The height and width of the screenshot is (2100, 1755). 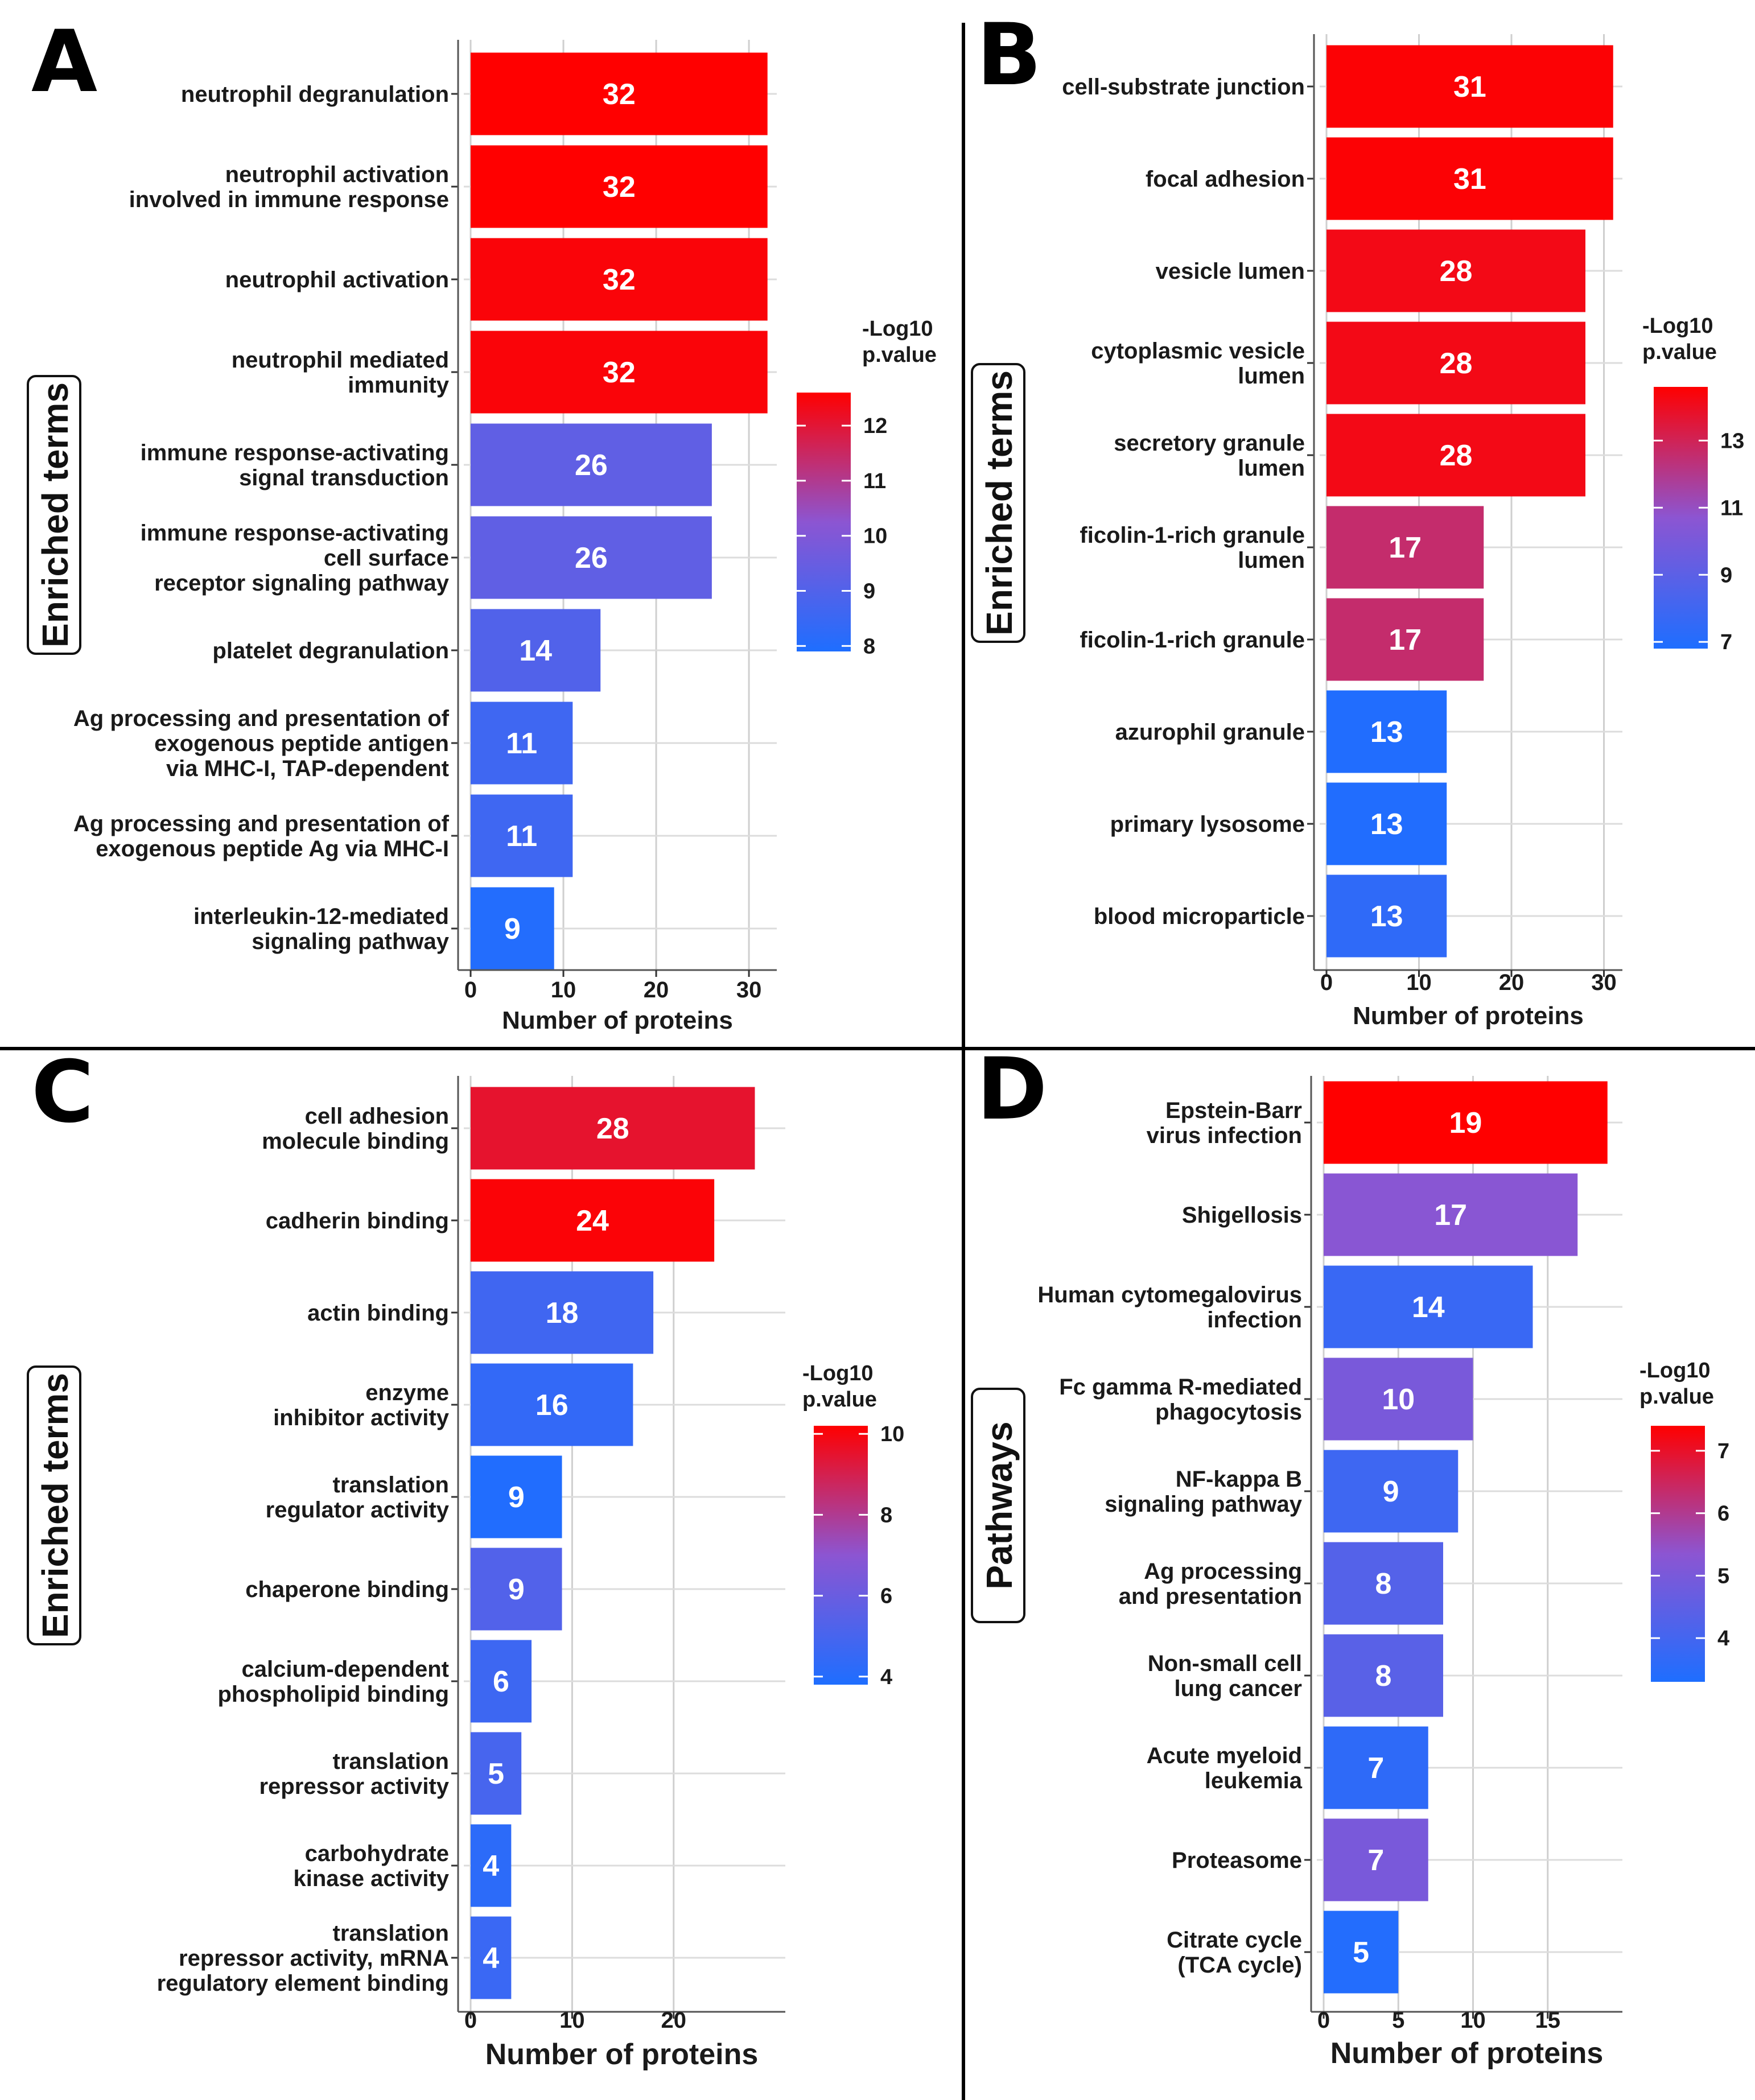 I want to click on panel-letter: A, so click(x=64, y=63).